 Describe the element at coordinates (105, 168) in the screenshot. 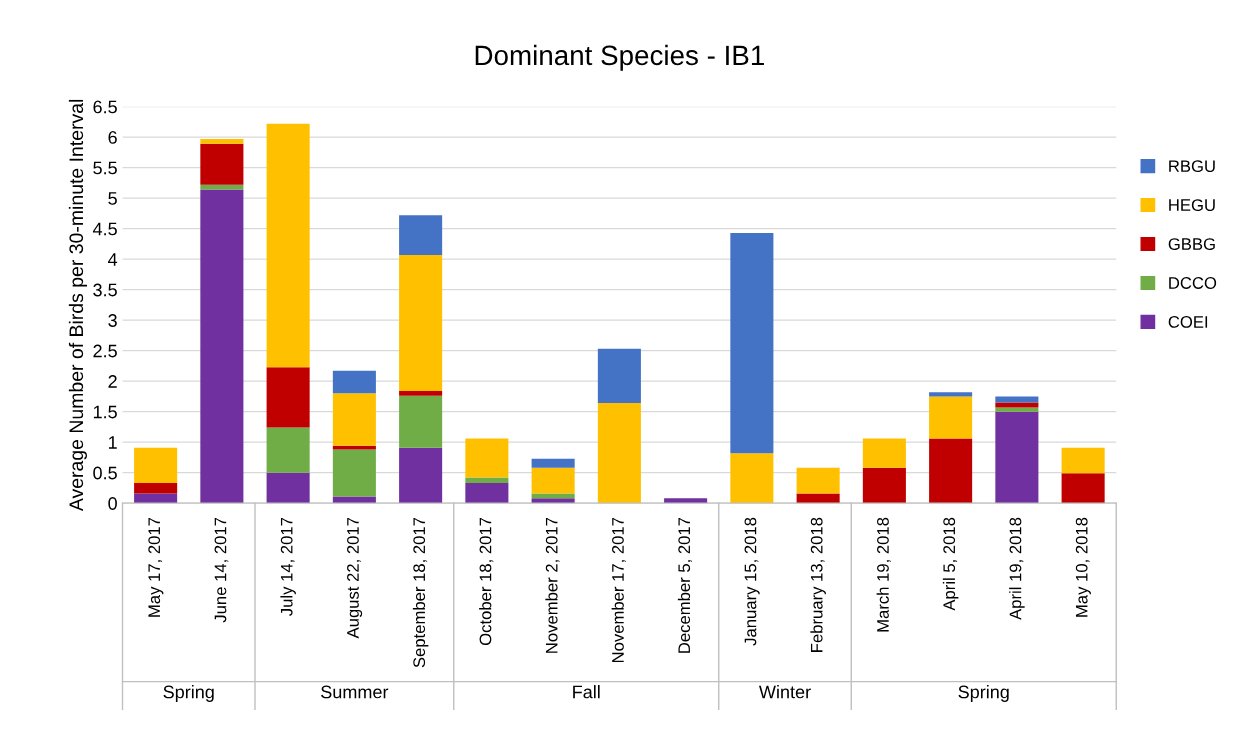

I see `y-tick-label: 5.5` at that location.